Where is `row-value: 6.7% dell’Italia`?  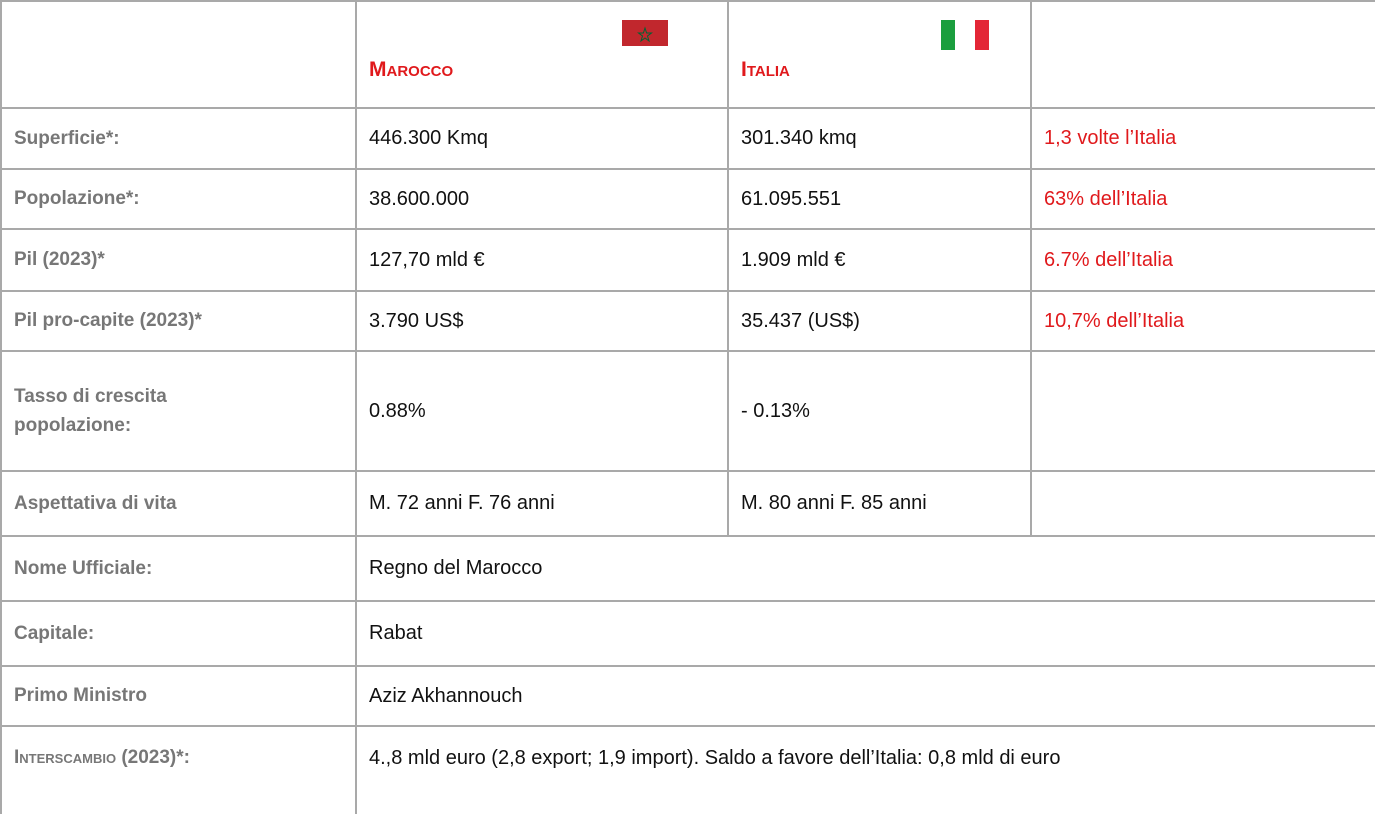
row-value: 6.7% dell’Italia is located at coordinates (1202, 260).